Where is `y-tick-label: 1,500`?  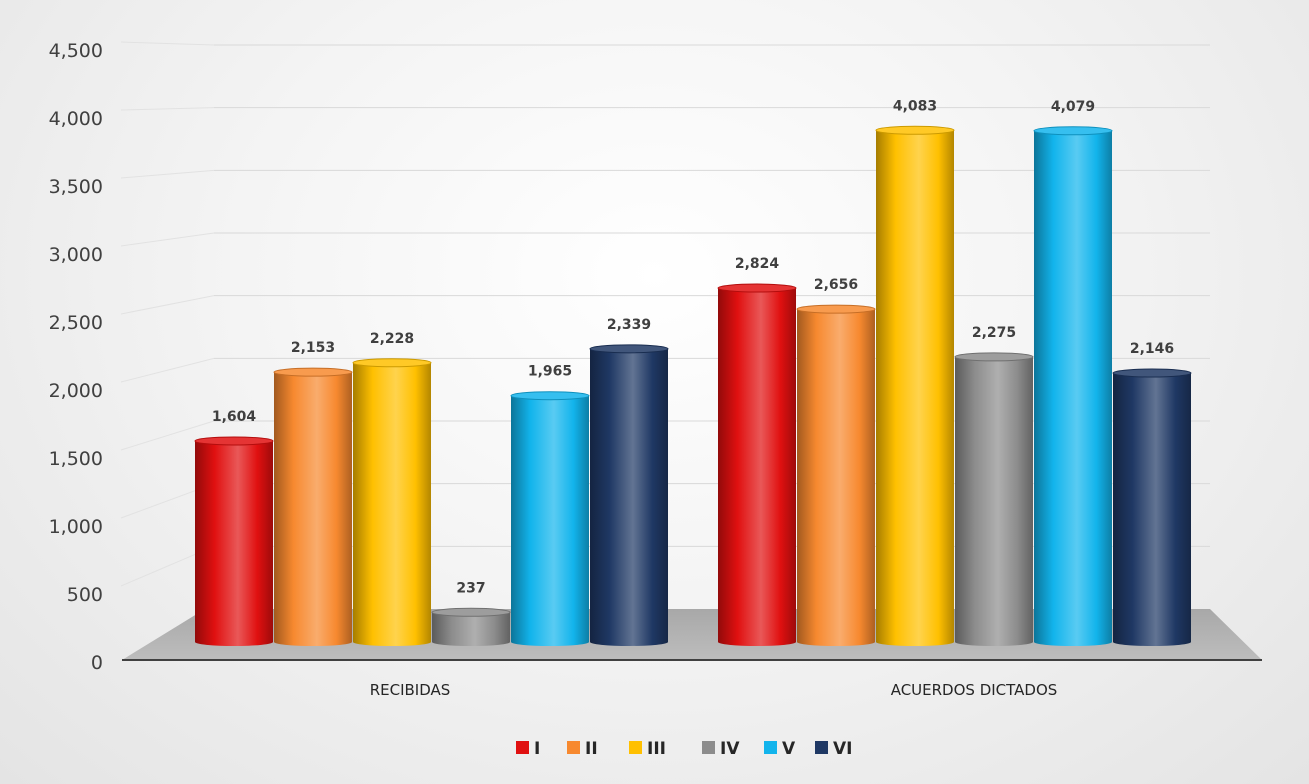 y-tick-label: 1,500 is located at coordinates (76, 459).